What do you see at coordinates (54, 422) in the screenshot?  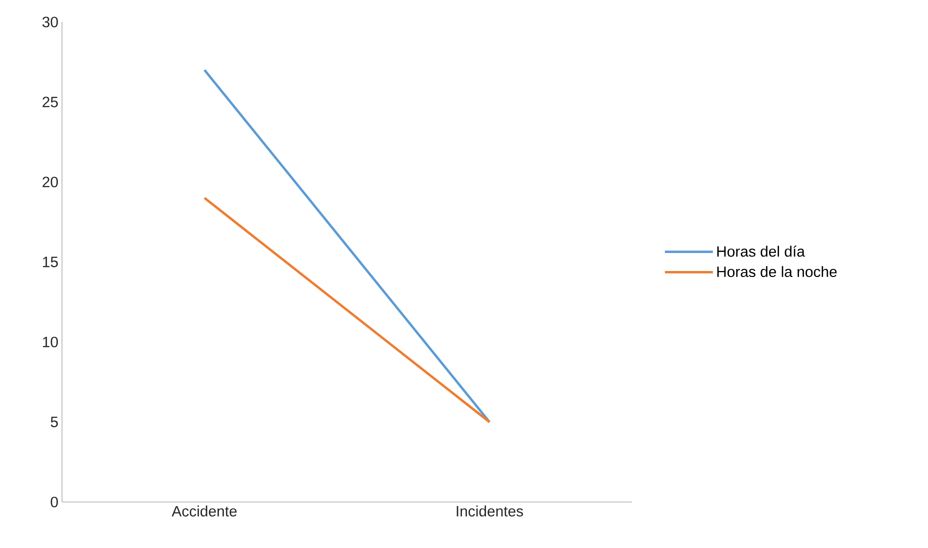 I see `y-tick-label: 5` at bounding box center [54, 422].